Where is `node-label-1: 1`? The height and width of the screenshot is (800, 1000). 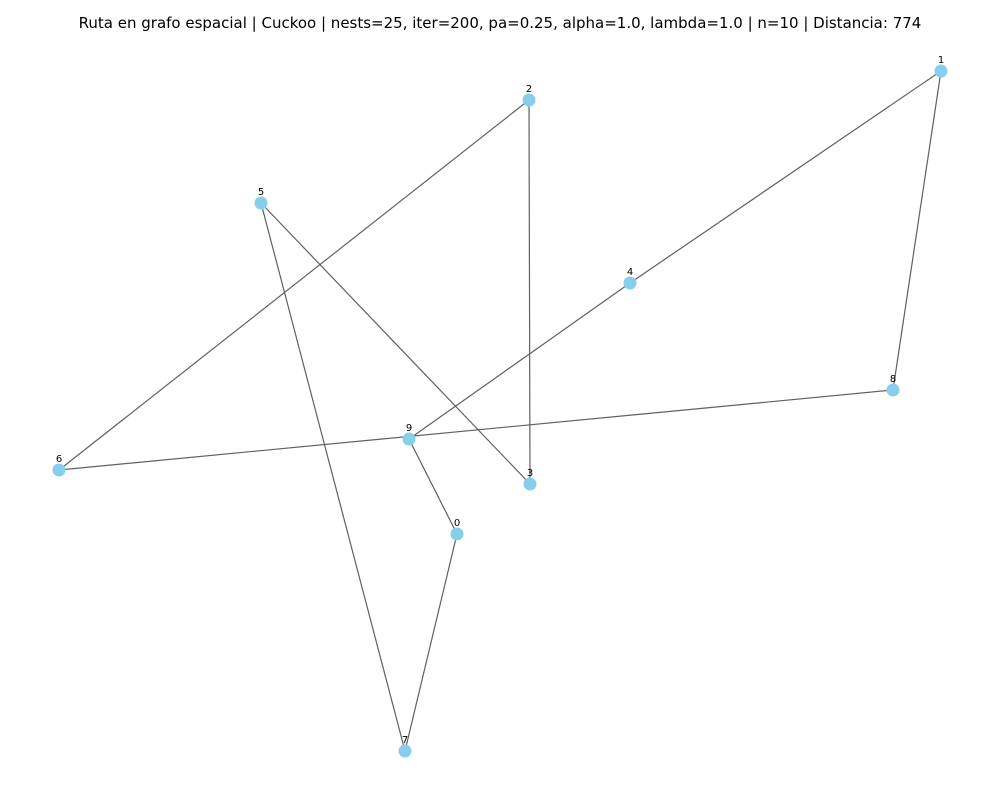
node-label-1: 1 is located at coordinates (941, 60).